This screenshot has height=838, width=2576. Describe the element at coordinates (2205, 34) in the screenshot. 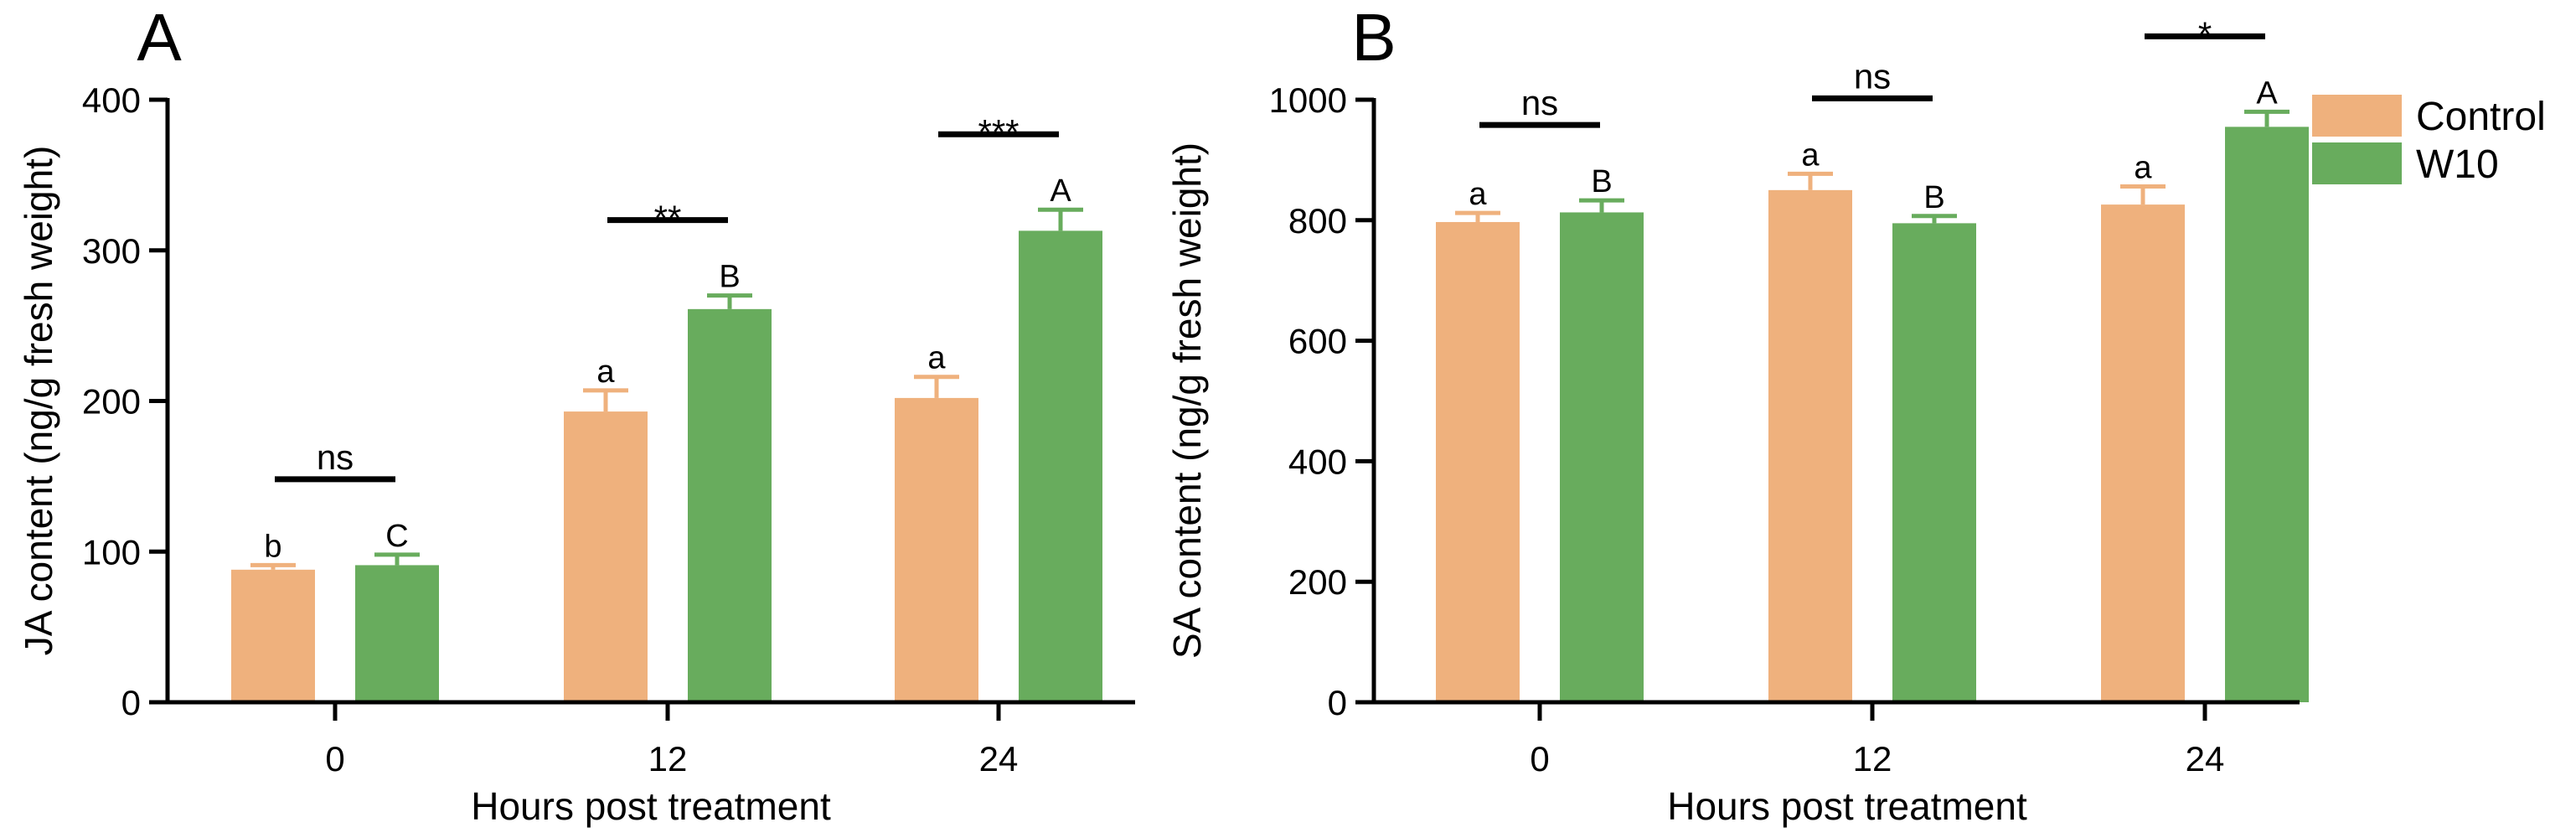

I see `significance-label-24h: *` at that location.